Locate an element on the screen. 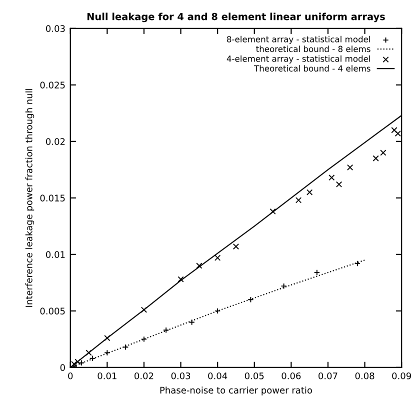 Image resolution: width=414 pixels, height=406 pixels. legend-label: theoretical bound - 8 elems is located at coordinates (313, 49).